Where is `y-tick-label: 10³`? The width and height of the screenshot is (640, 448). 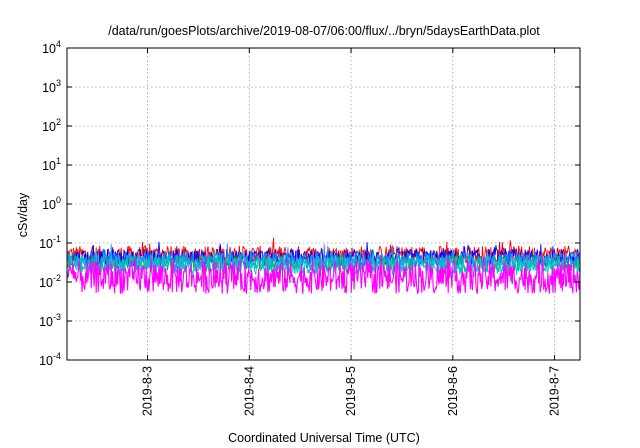
y-tick-label: 10³ is located at coordinates (51, 86).